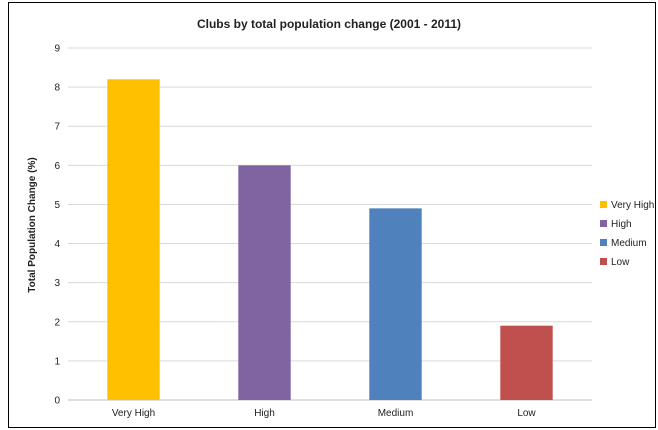 The height and width of the screenshot is (430, 658). What do you see at coordinates (632, 205) in the screenshot?
I see `legend-label: Very High` at bounding box center [632, 205].